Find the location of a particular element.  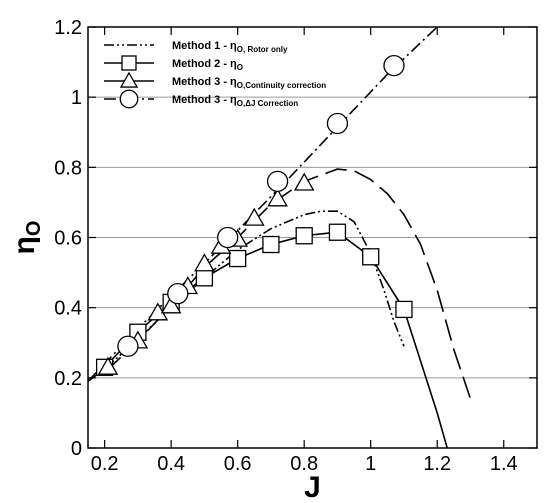

legend-label-m2: Method 2 - ηO is located at coordinates (207, 65).